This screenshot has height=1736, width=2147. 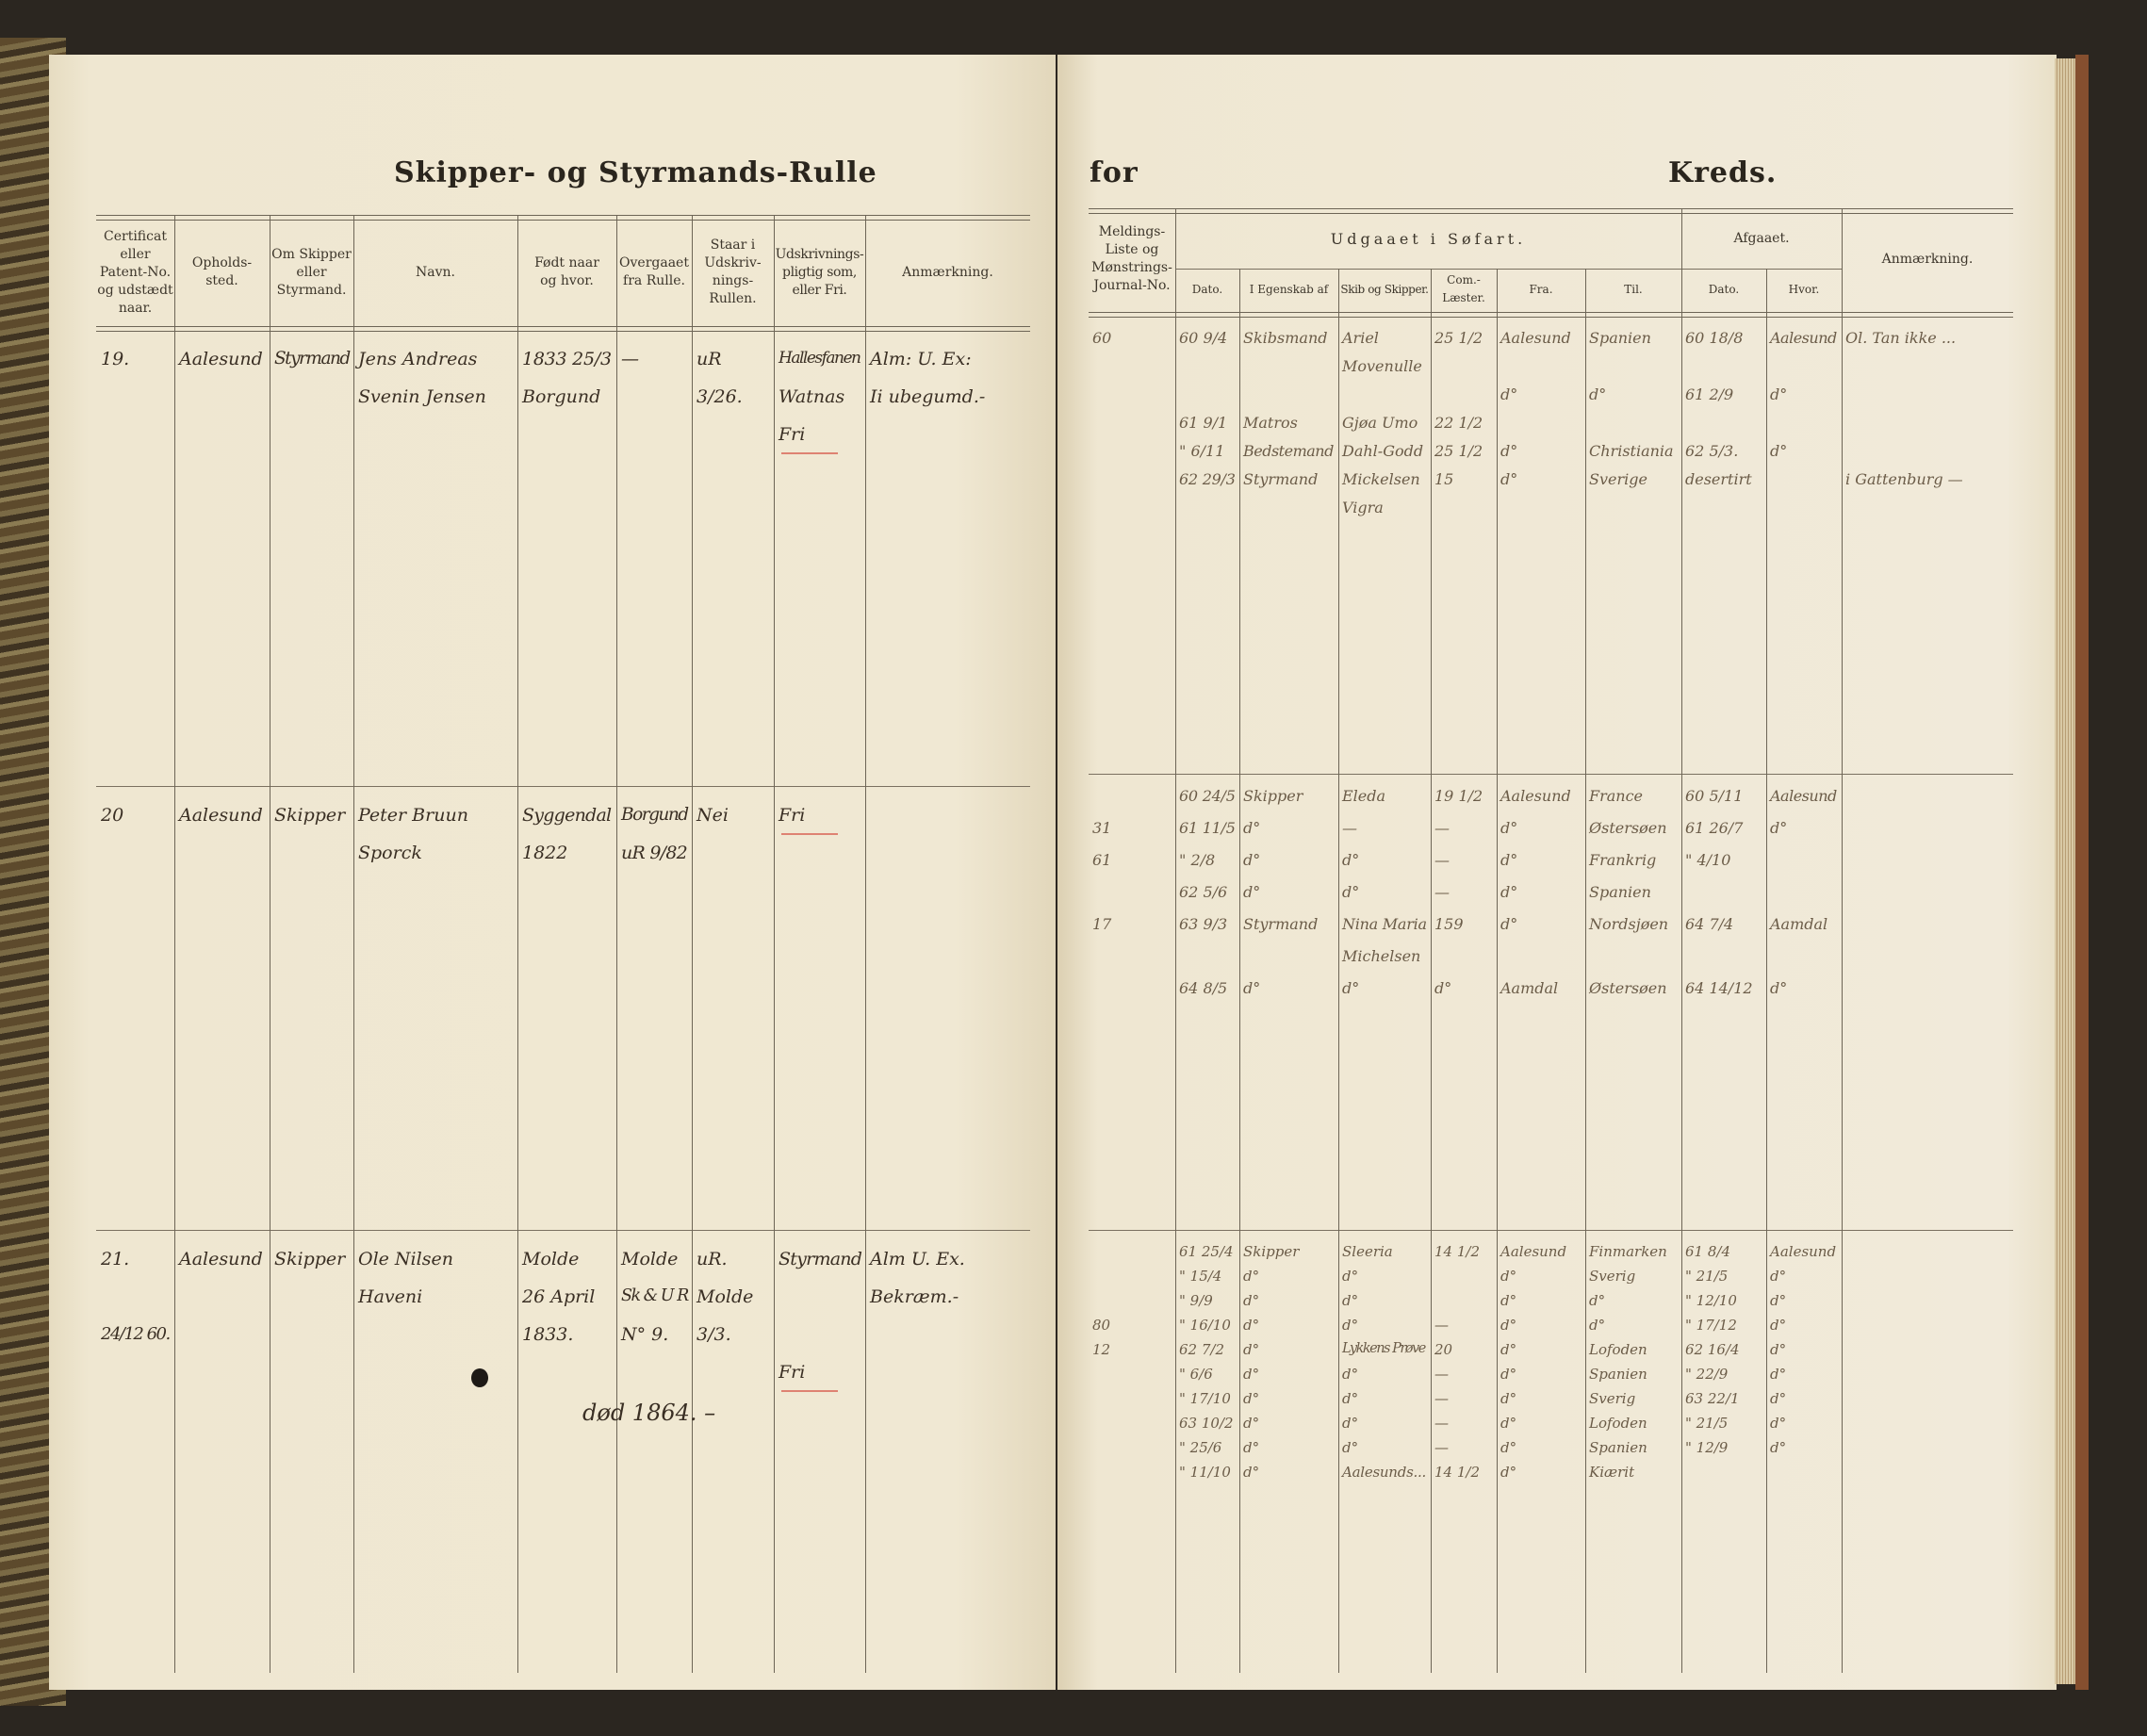 What do you see at coordinates (1203, 338) in the screenshot?
I see `entry-cell-text: 60 9/4` at bounding box center [1203, 338].